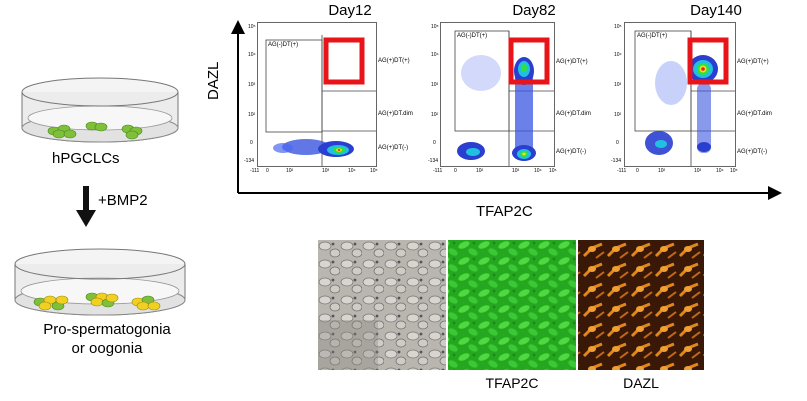 This screenshot has height=401, width=807. Describe the element at coordinates (283, 45) in the screenshot. I see `gate-upper-left-day12: AG(-)DT(+)` at that location.